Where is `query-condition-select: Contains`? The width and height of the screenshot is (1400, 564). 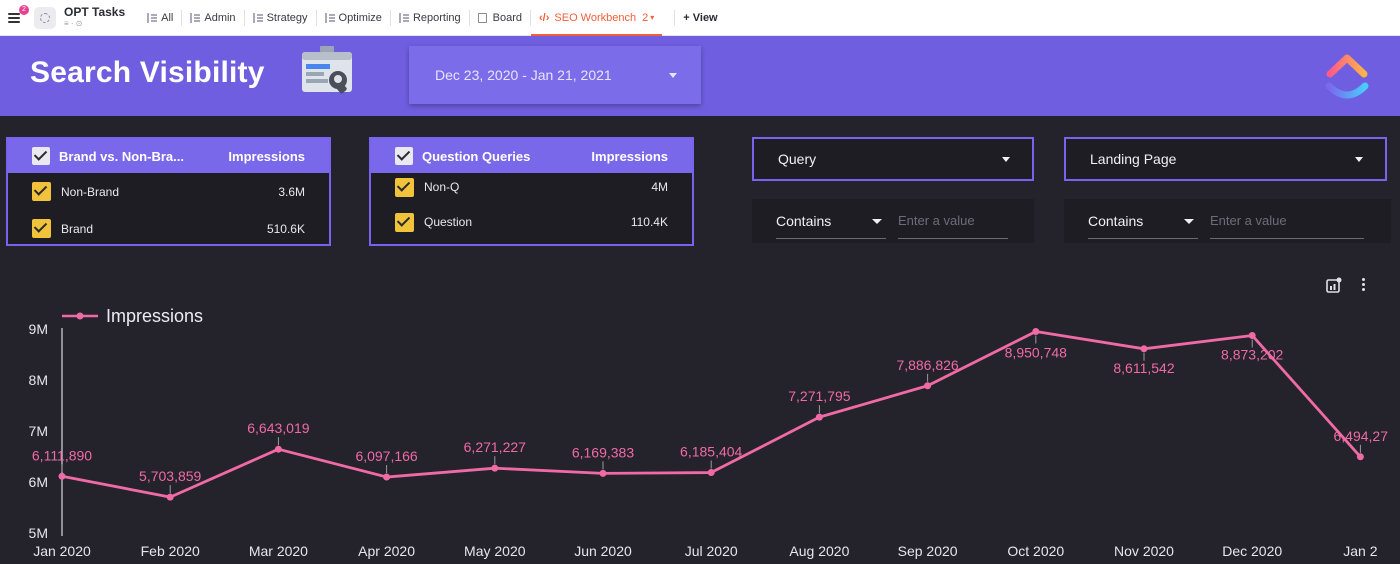
query-condition-select: Contains is located at coordinates (831, 221).